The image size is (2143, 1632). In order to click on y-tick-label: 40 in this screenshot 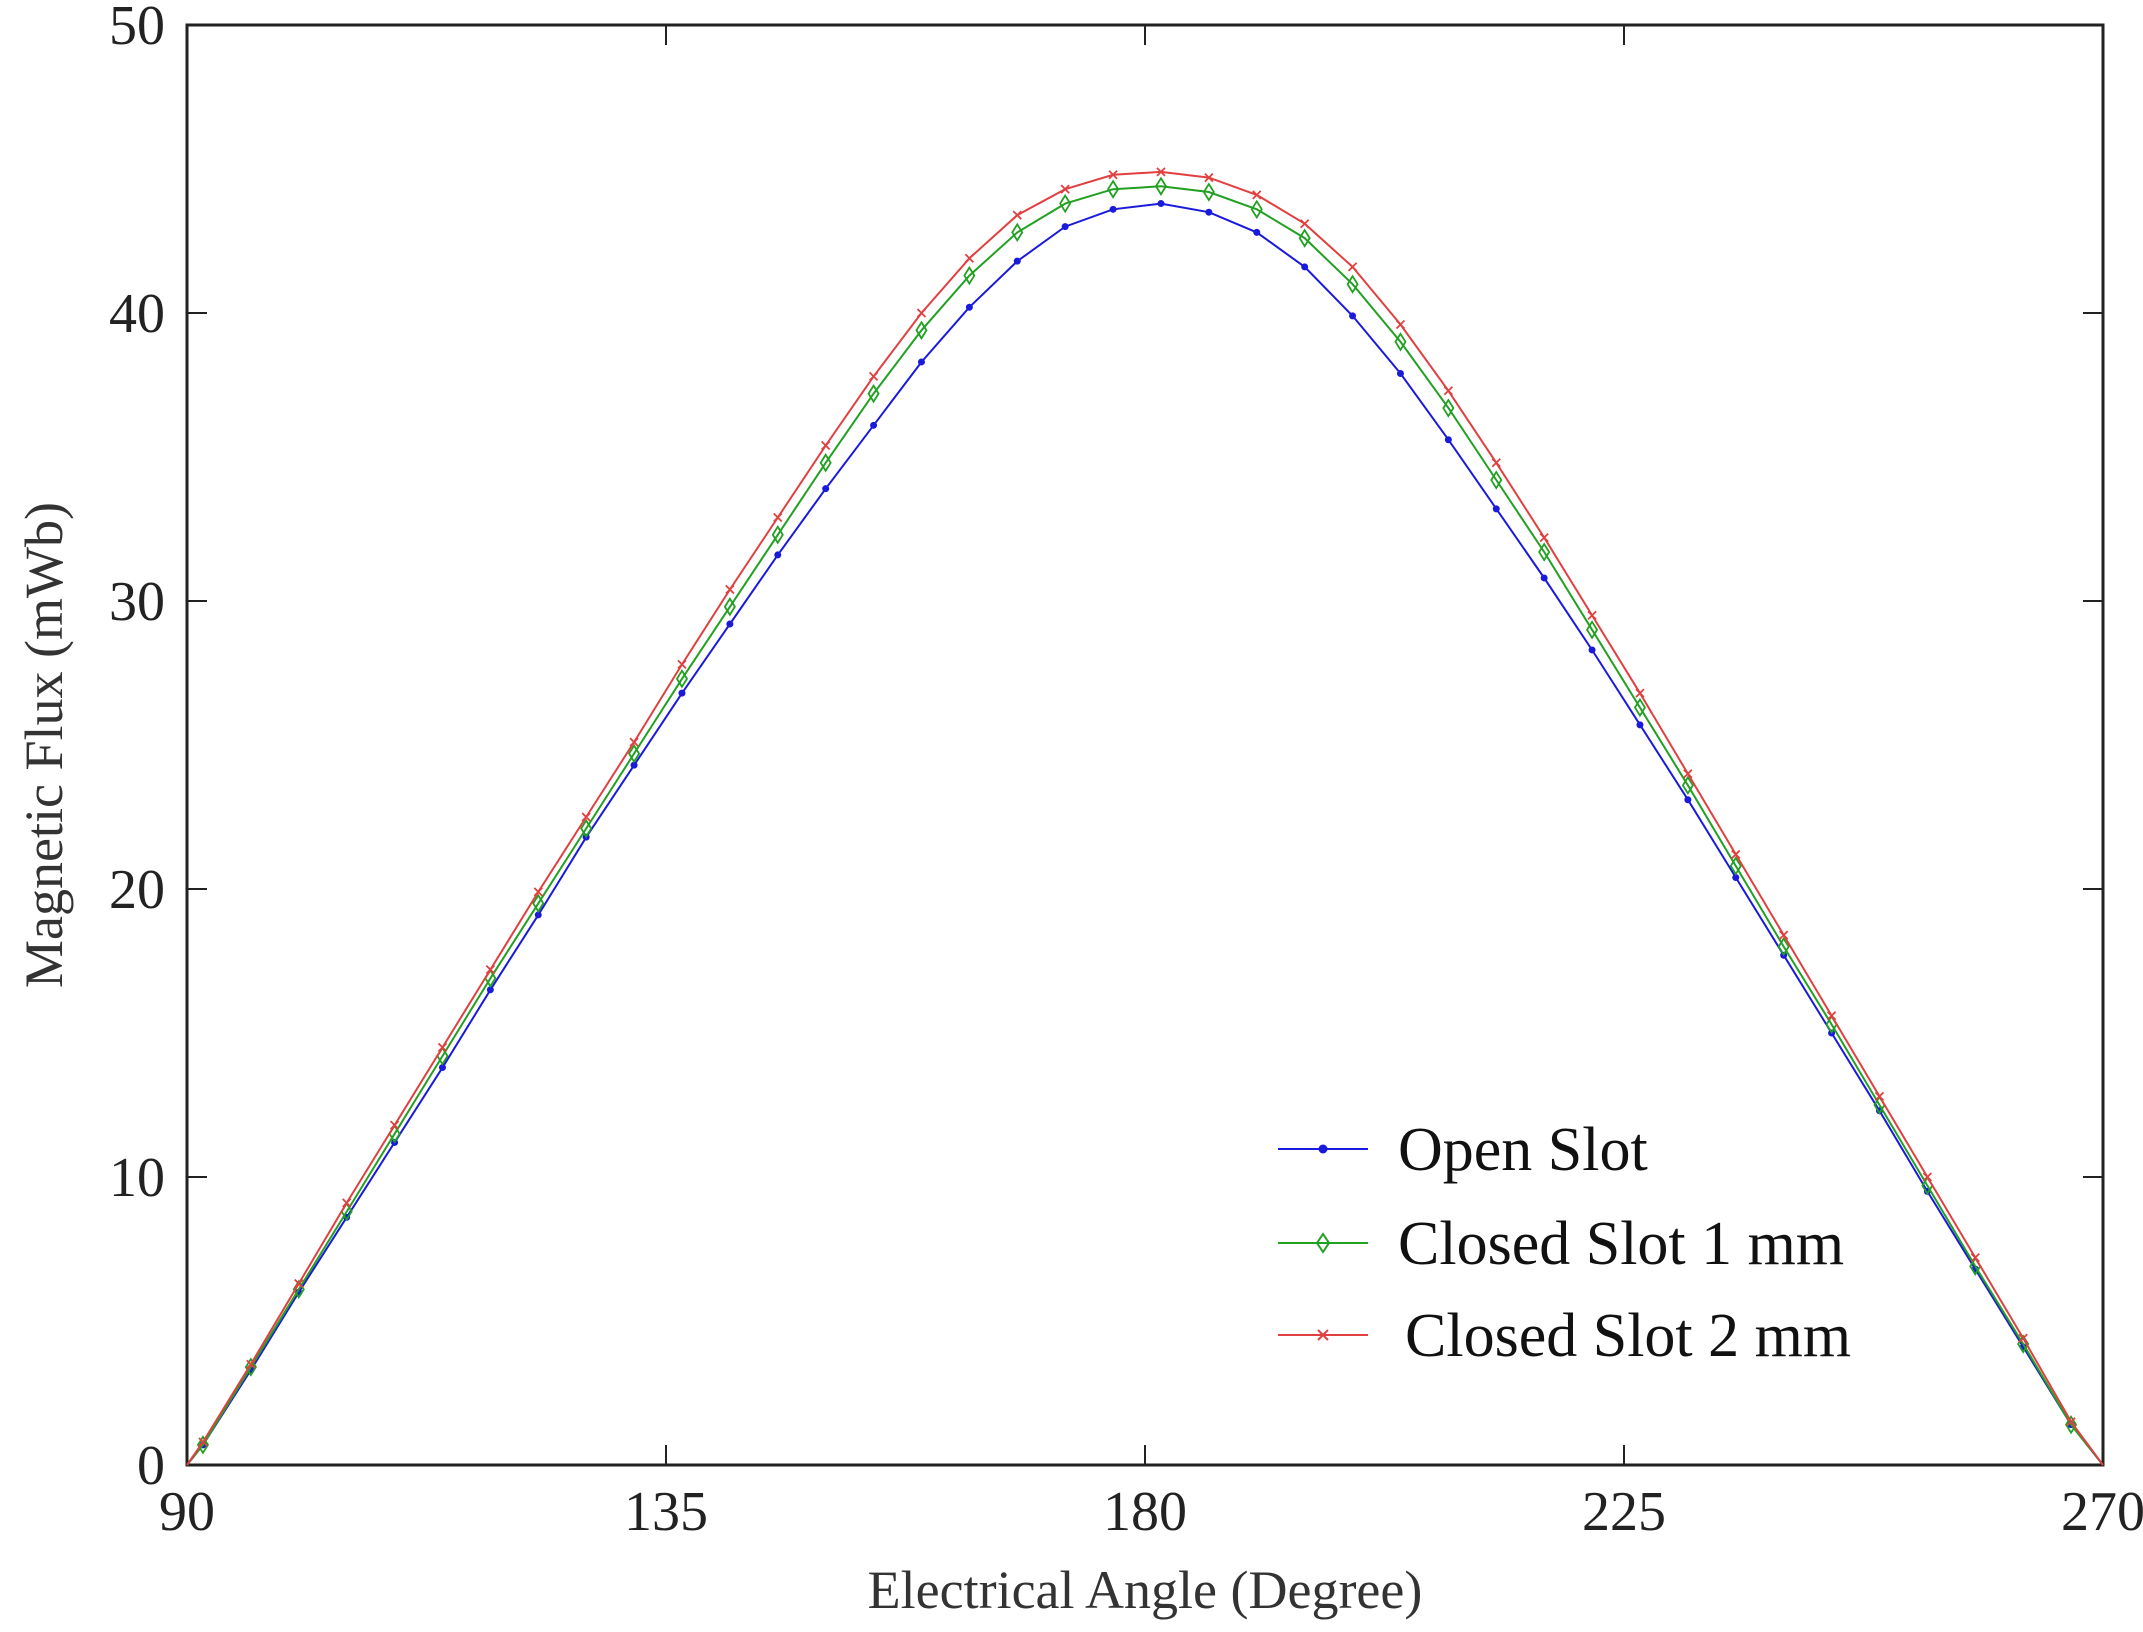, I will do `click(137, 314)`.